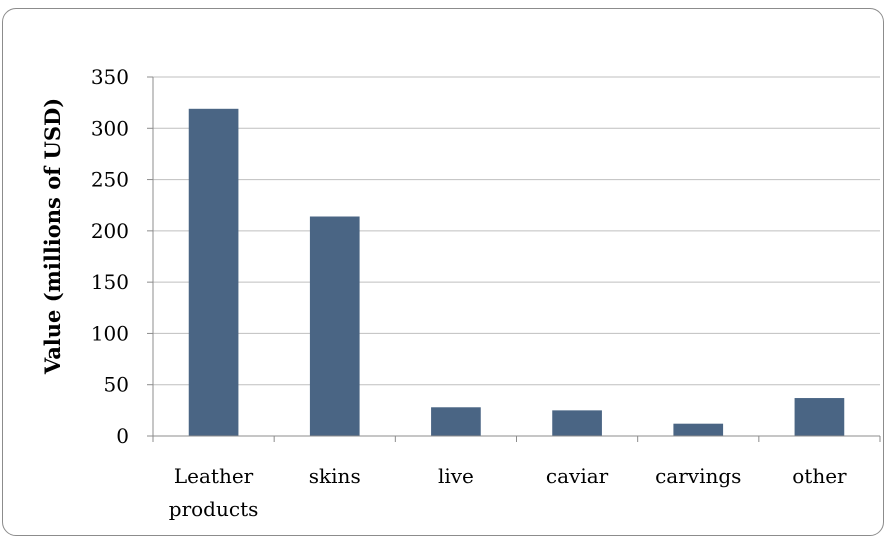 Image resolution: width=887 pixels, height=540 pixels. Describe the element at coordinates (456, 476) in the screenshot. I see `x-tick-label: live` at that location.